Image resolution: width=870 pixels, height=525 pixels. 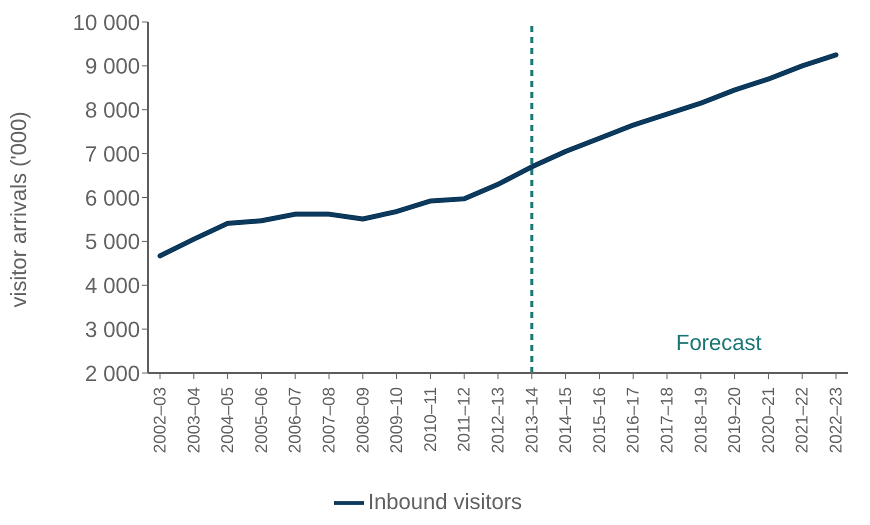 What do you see at coordinates (464, 419) in the screenshot?
I see `x-tick-label: 2011–12` at bounding box center [464, 419].